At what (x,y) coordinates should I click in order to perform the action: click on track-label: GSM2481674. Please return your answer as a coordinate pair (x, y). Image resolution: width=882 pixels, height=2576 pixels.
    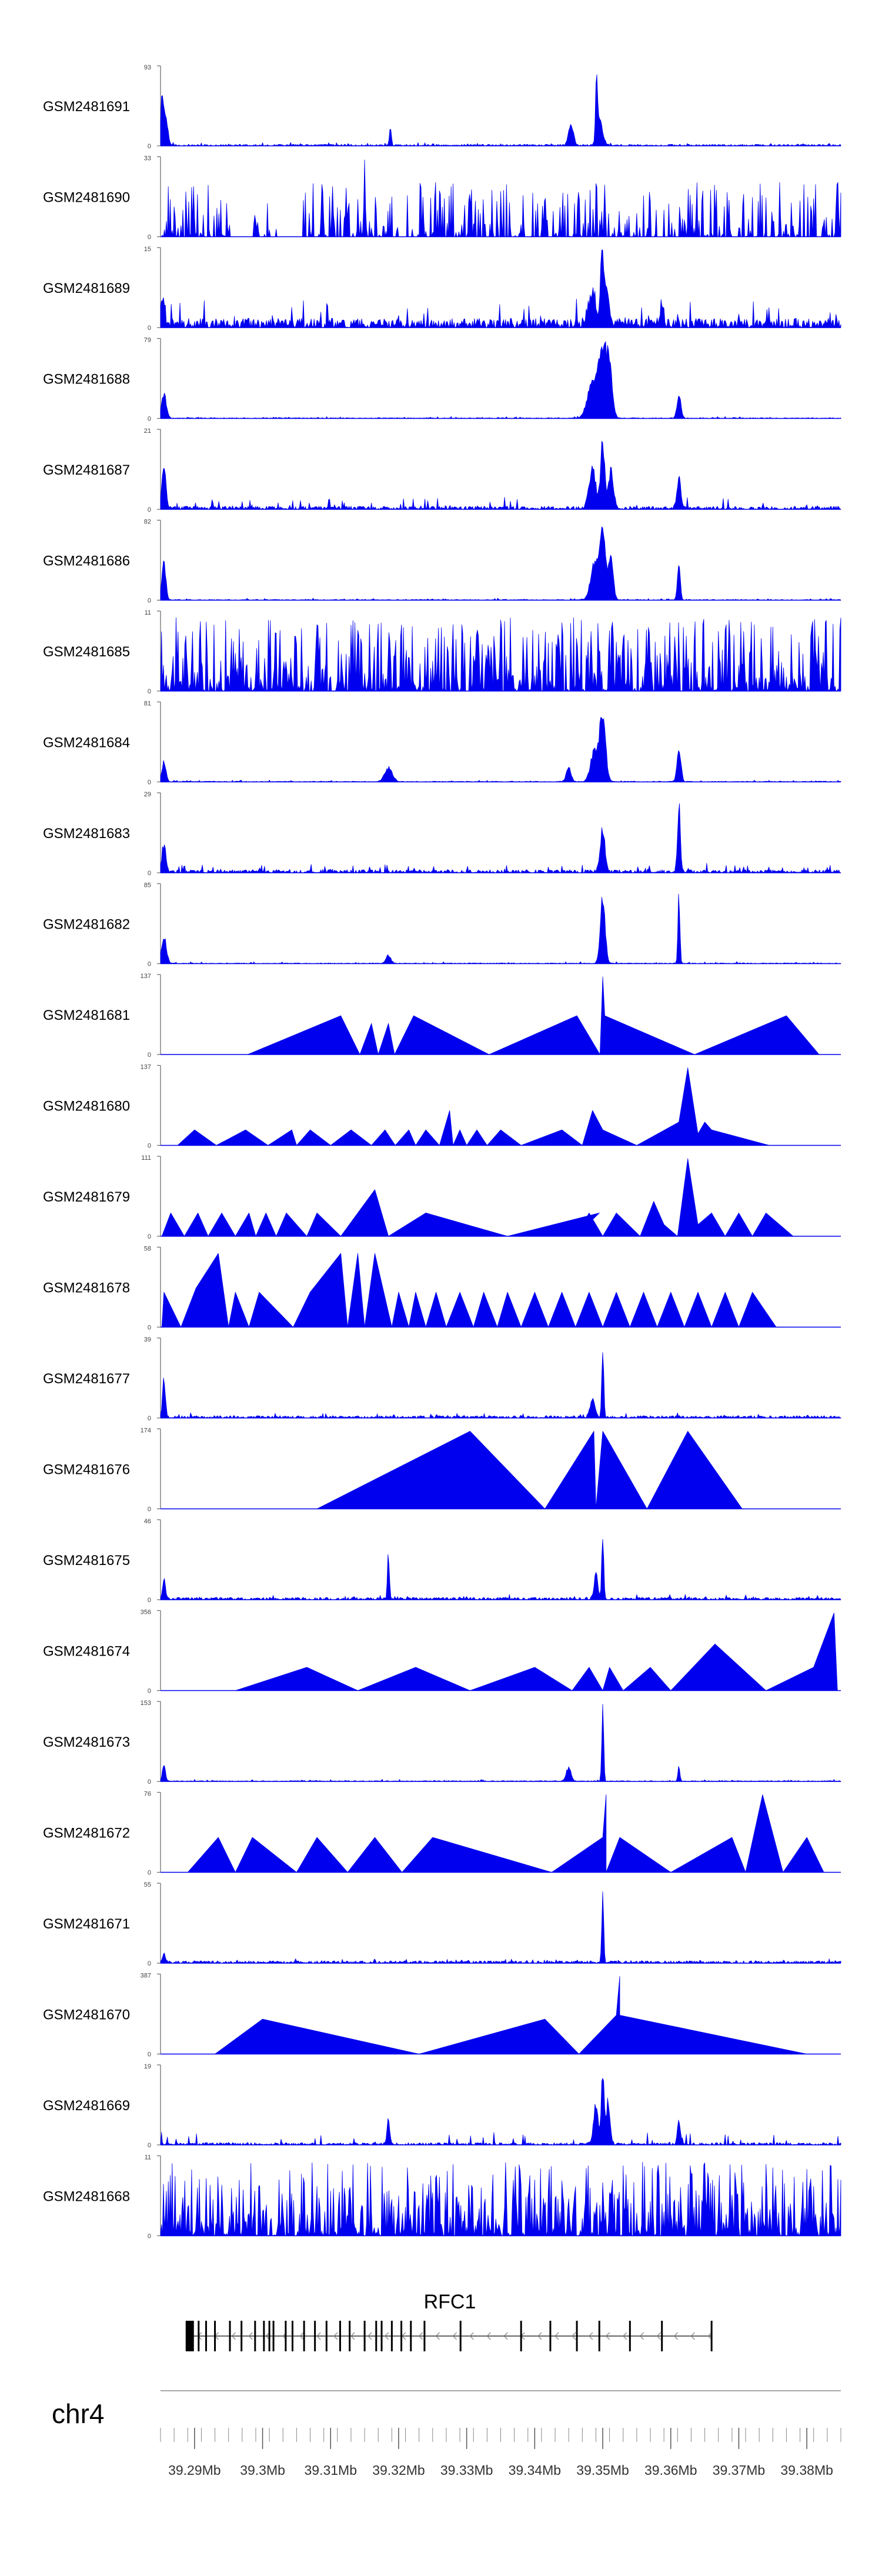
    Looking at the image, I should click on (86, 1652).